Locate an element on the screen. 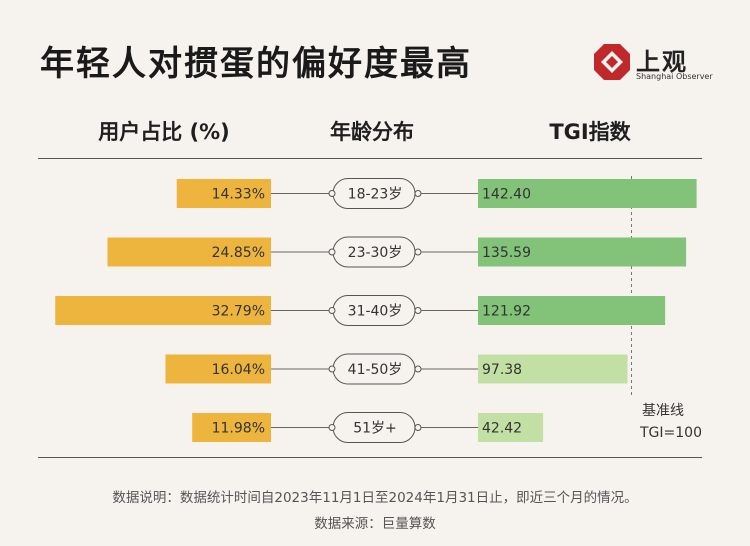 Image resolution: width=750 pixels, height=546 pixels. tgi-label: 121.92 is located at coordinates (506, 312).